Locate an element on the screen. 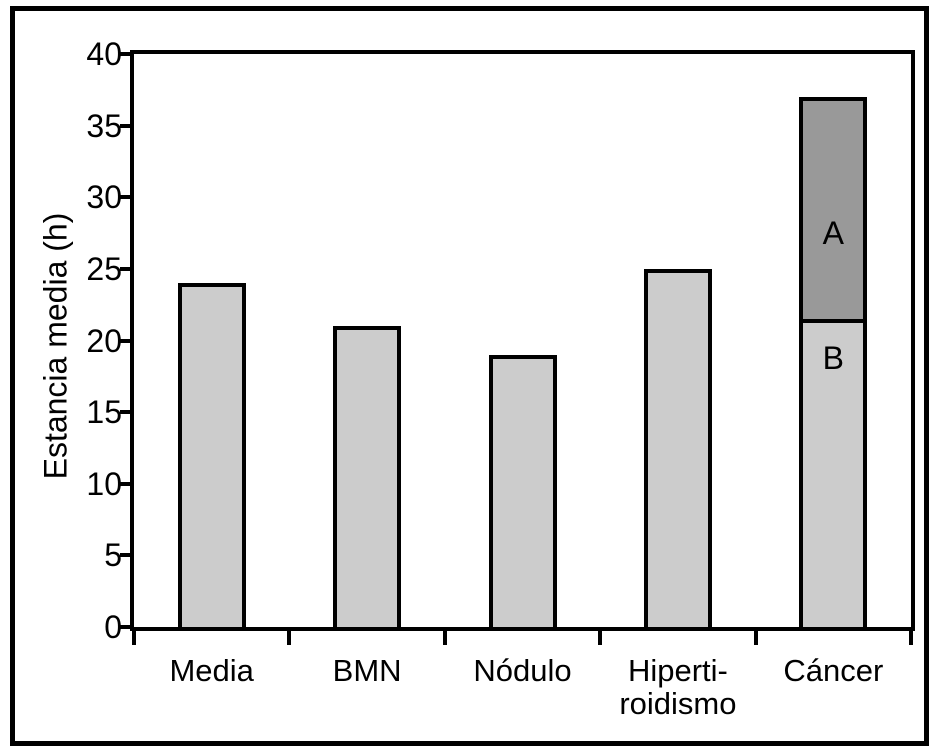  y-axis-tick-label-15: 15 is located at coordinates (104, 412).